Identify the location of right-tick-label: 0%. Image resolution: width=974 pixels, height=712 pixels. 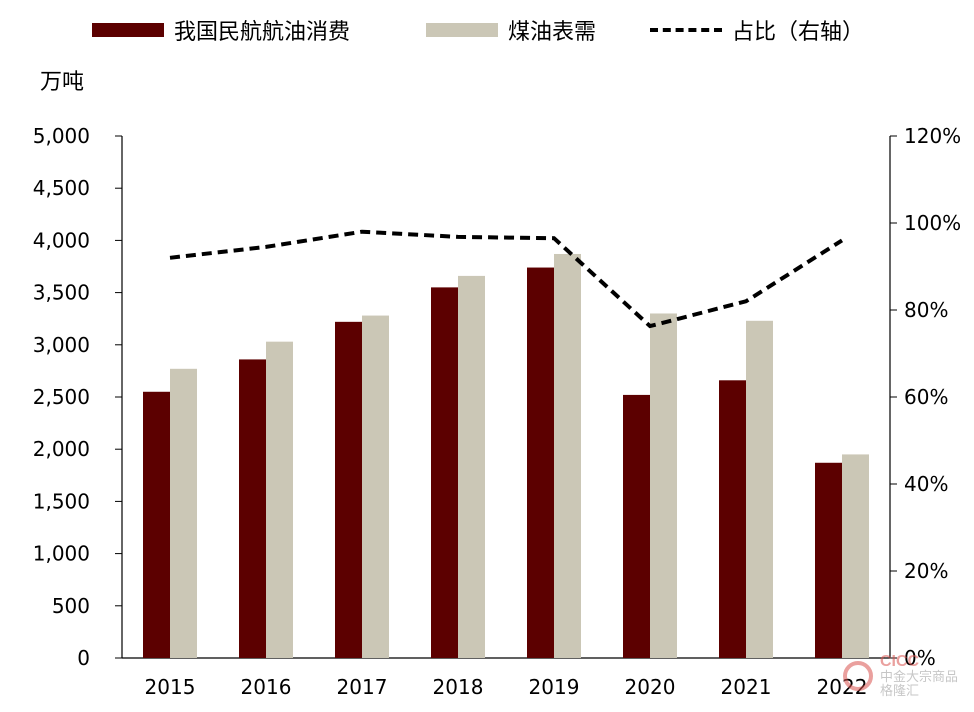
(920, 658).